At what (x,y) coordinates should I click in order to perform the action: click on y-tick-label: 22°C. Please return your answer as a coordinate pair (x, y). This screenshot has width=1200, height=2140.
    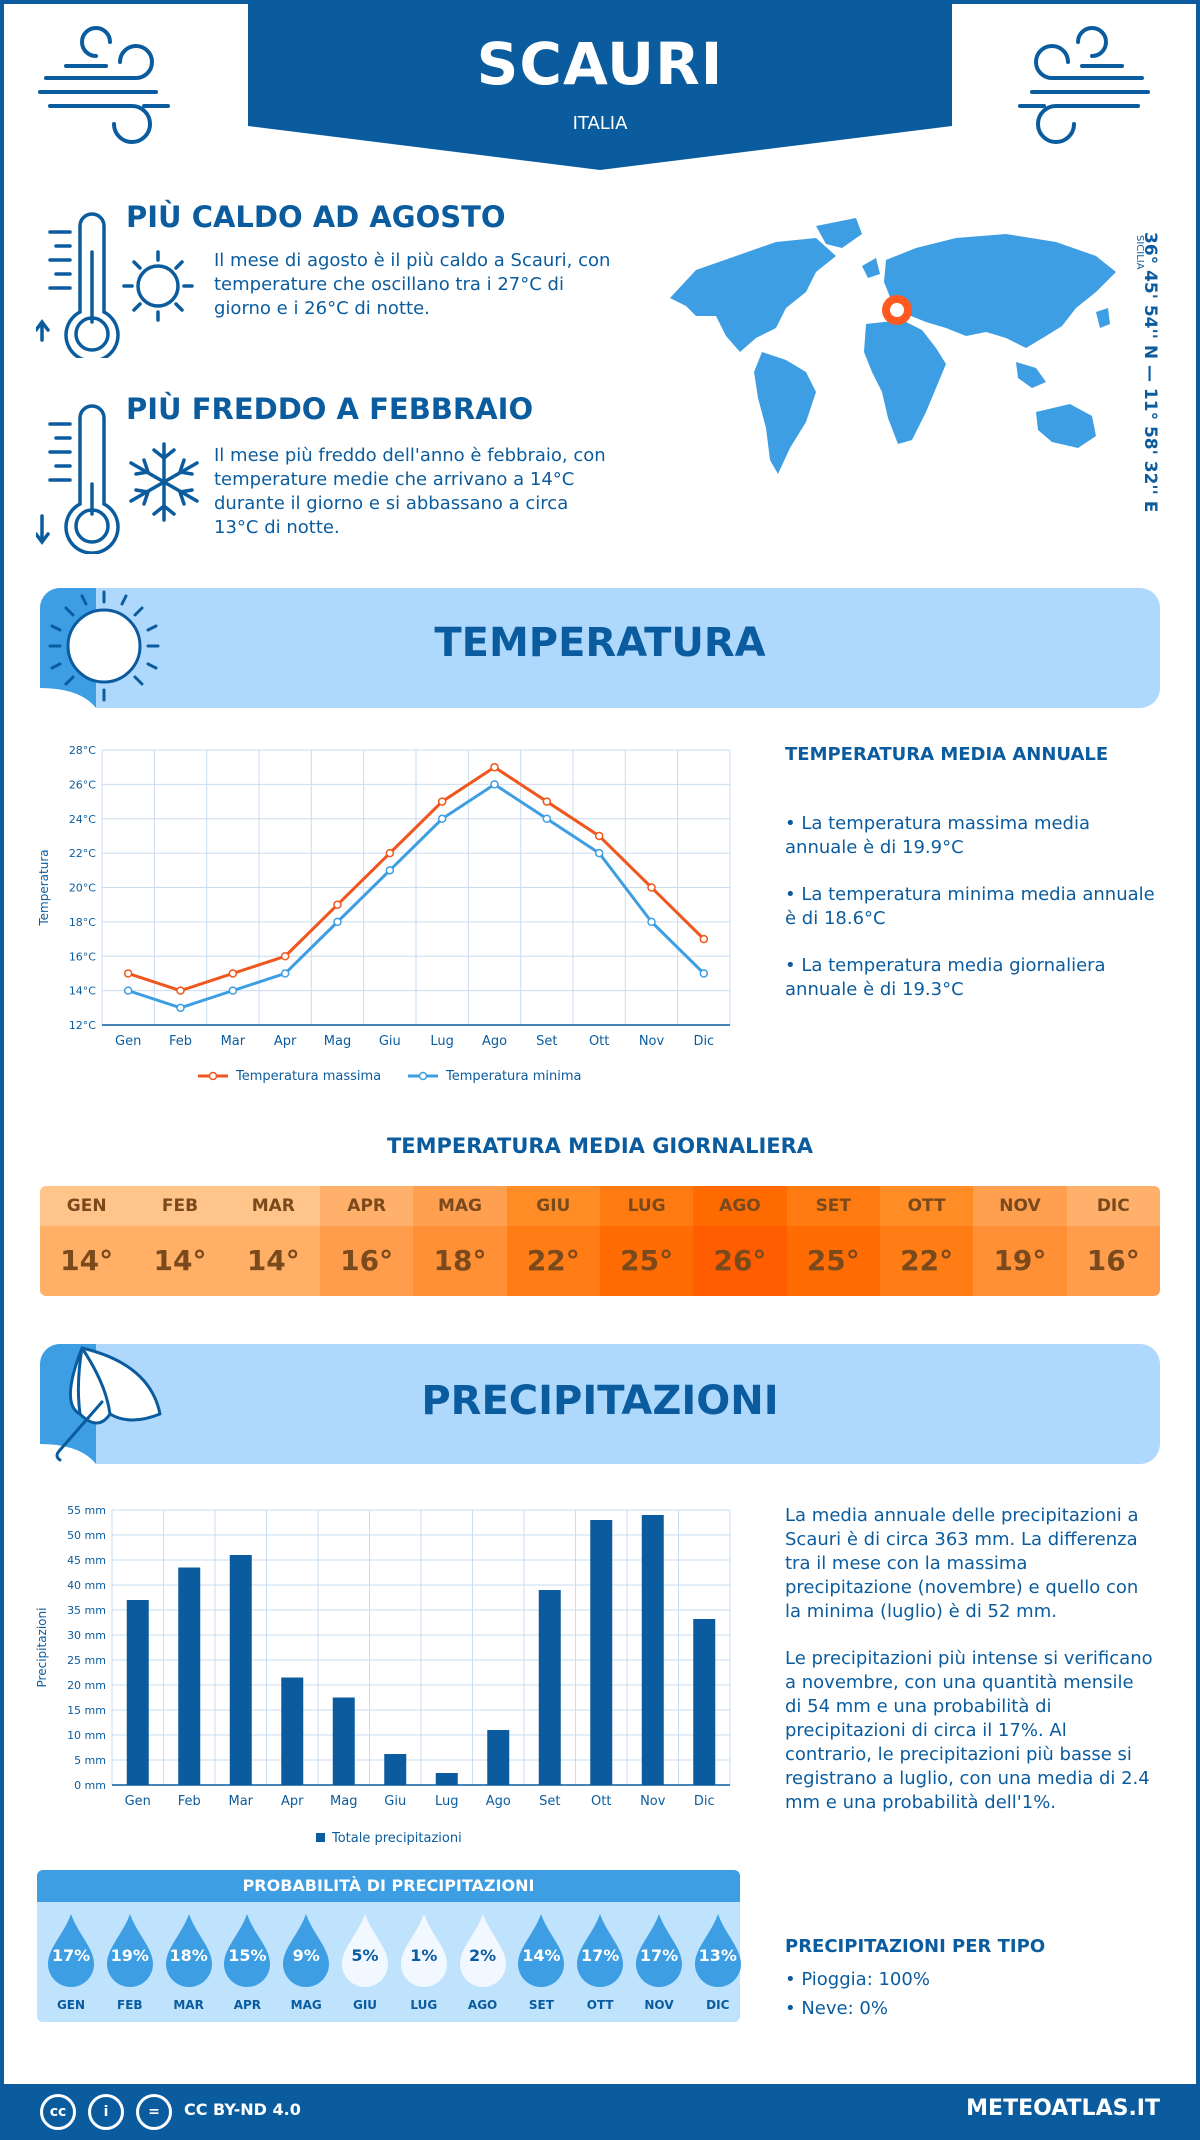
    Looking at the image, I should click on (82, 853).